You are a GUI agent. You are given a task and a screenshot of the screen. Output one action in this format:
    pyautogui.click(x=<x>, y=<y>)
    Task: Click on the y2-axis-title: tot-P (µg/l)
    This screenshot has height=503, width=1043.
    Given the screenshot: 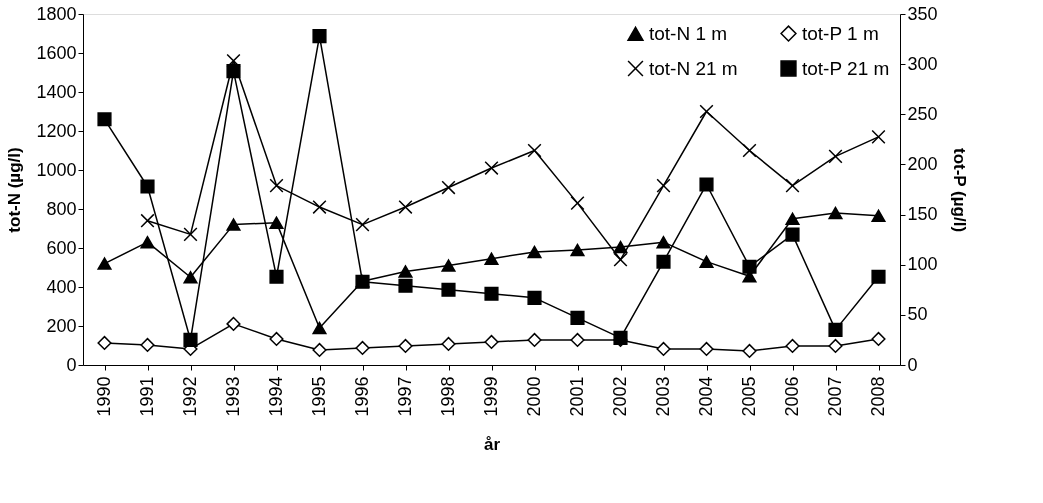 What is the action you would take?
    pyautogui.click(x=959, y=190)
    